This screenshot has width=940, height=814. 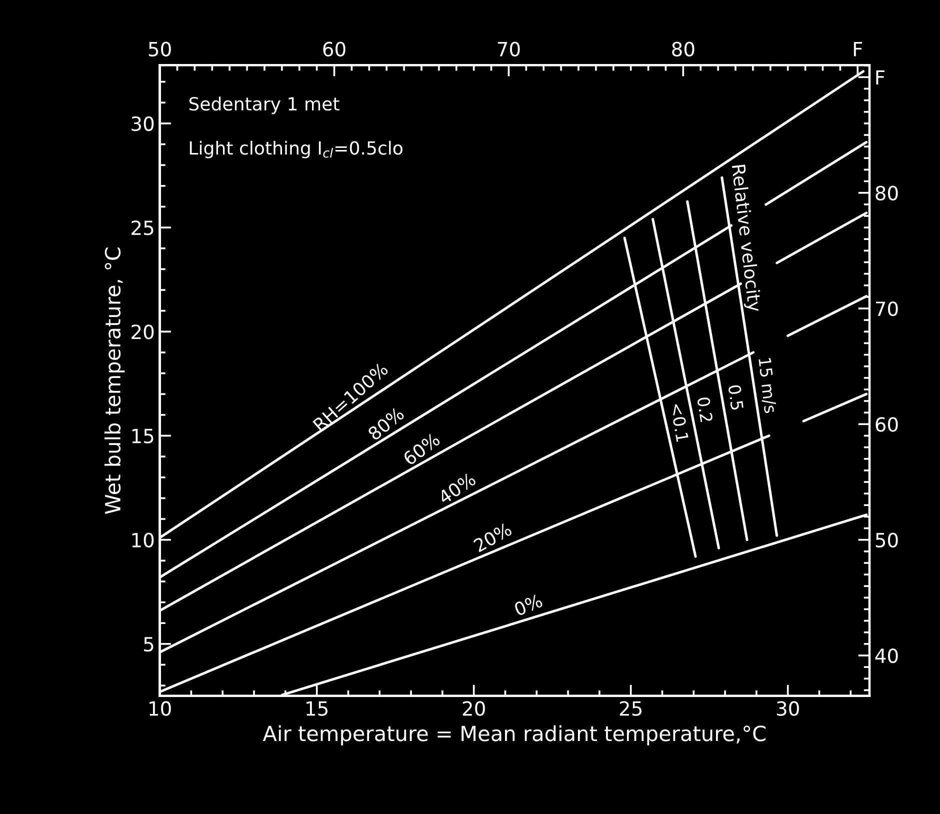 I want to click on text: 20%, so click(x=492, y=537).